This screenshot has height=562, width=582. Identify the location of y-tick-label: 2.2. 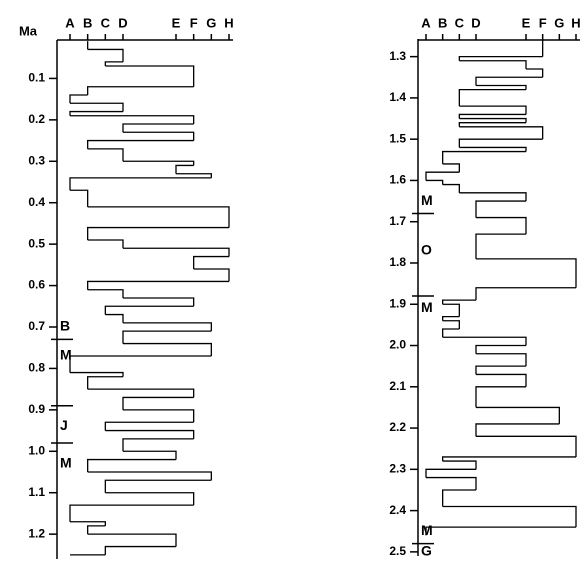
(397, 427).